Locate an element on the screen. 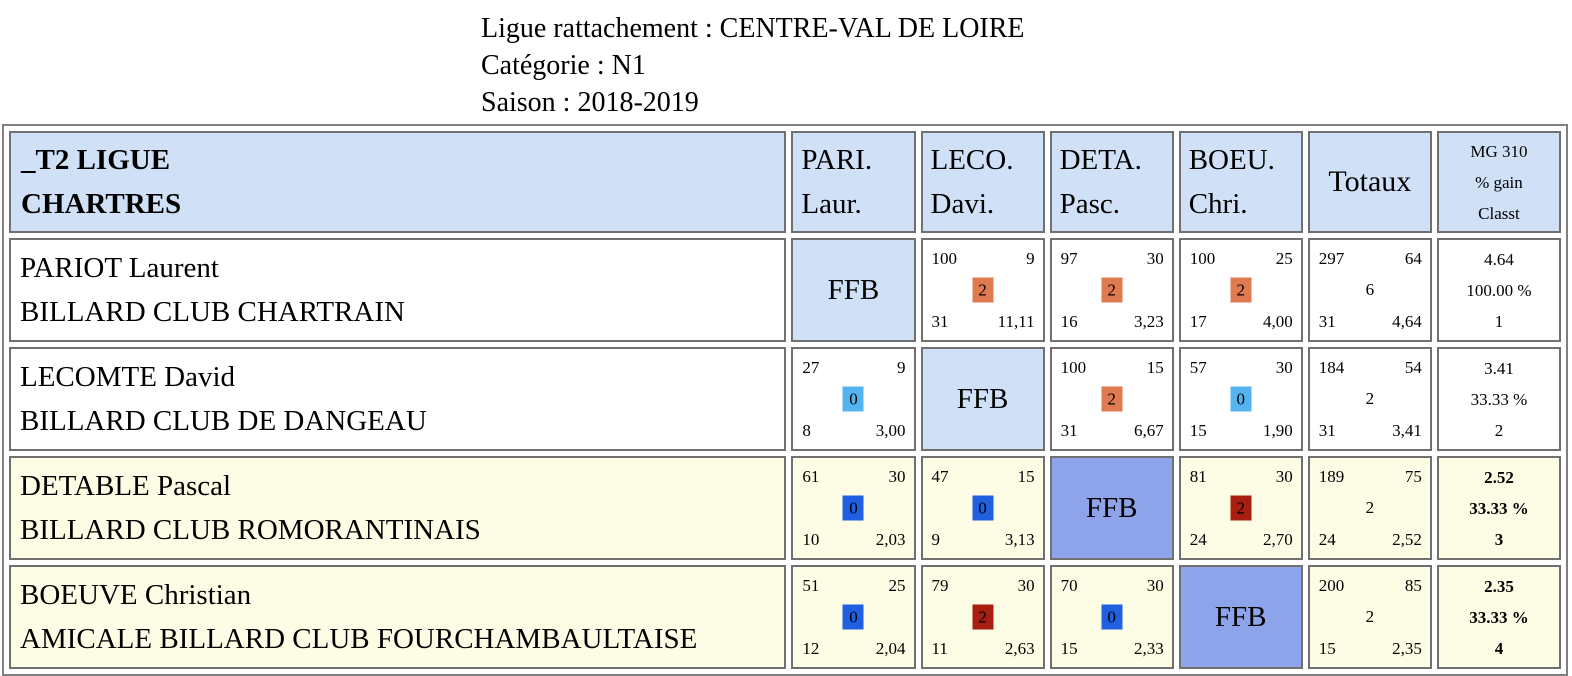 This screenshot has height=676, width=1572. player-name: PARIOT Laurent is located at coordinates (119, 268).